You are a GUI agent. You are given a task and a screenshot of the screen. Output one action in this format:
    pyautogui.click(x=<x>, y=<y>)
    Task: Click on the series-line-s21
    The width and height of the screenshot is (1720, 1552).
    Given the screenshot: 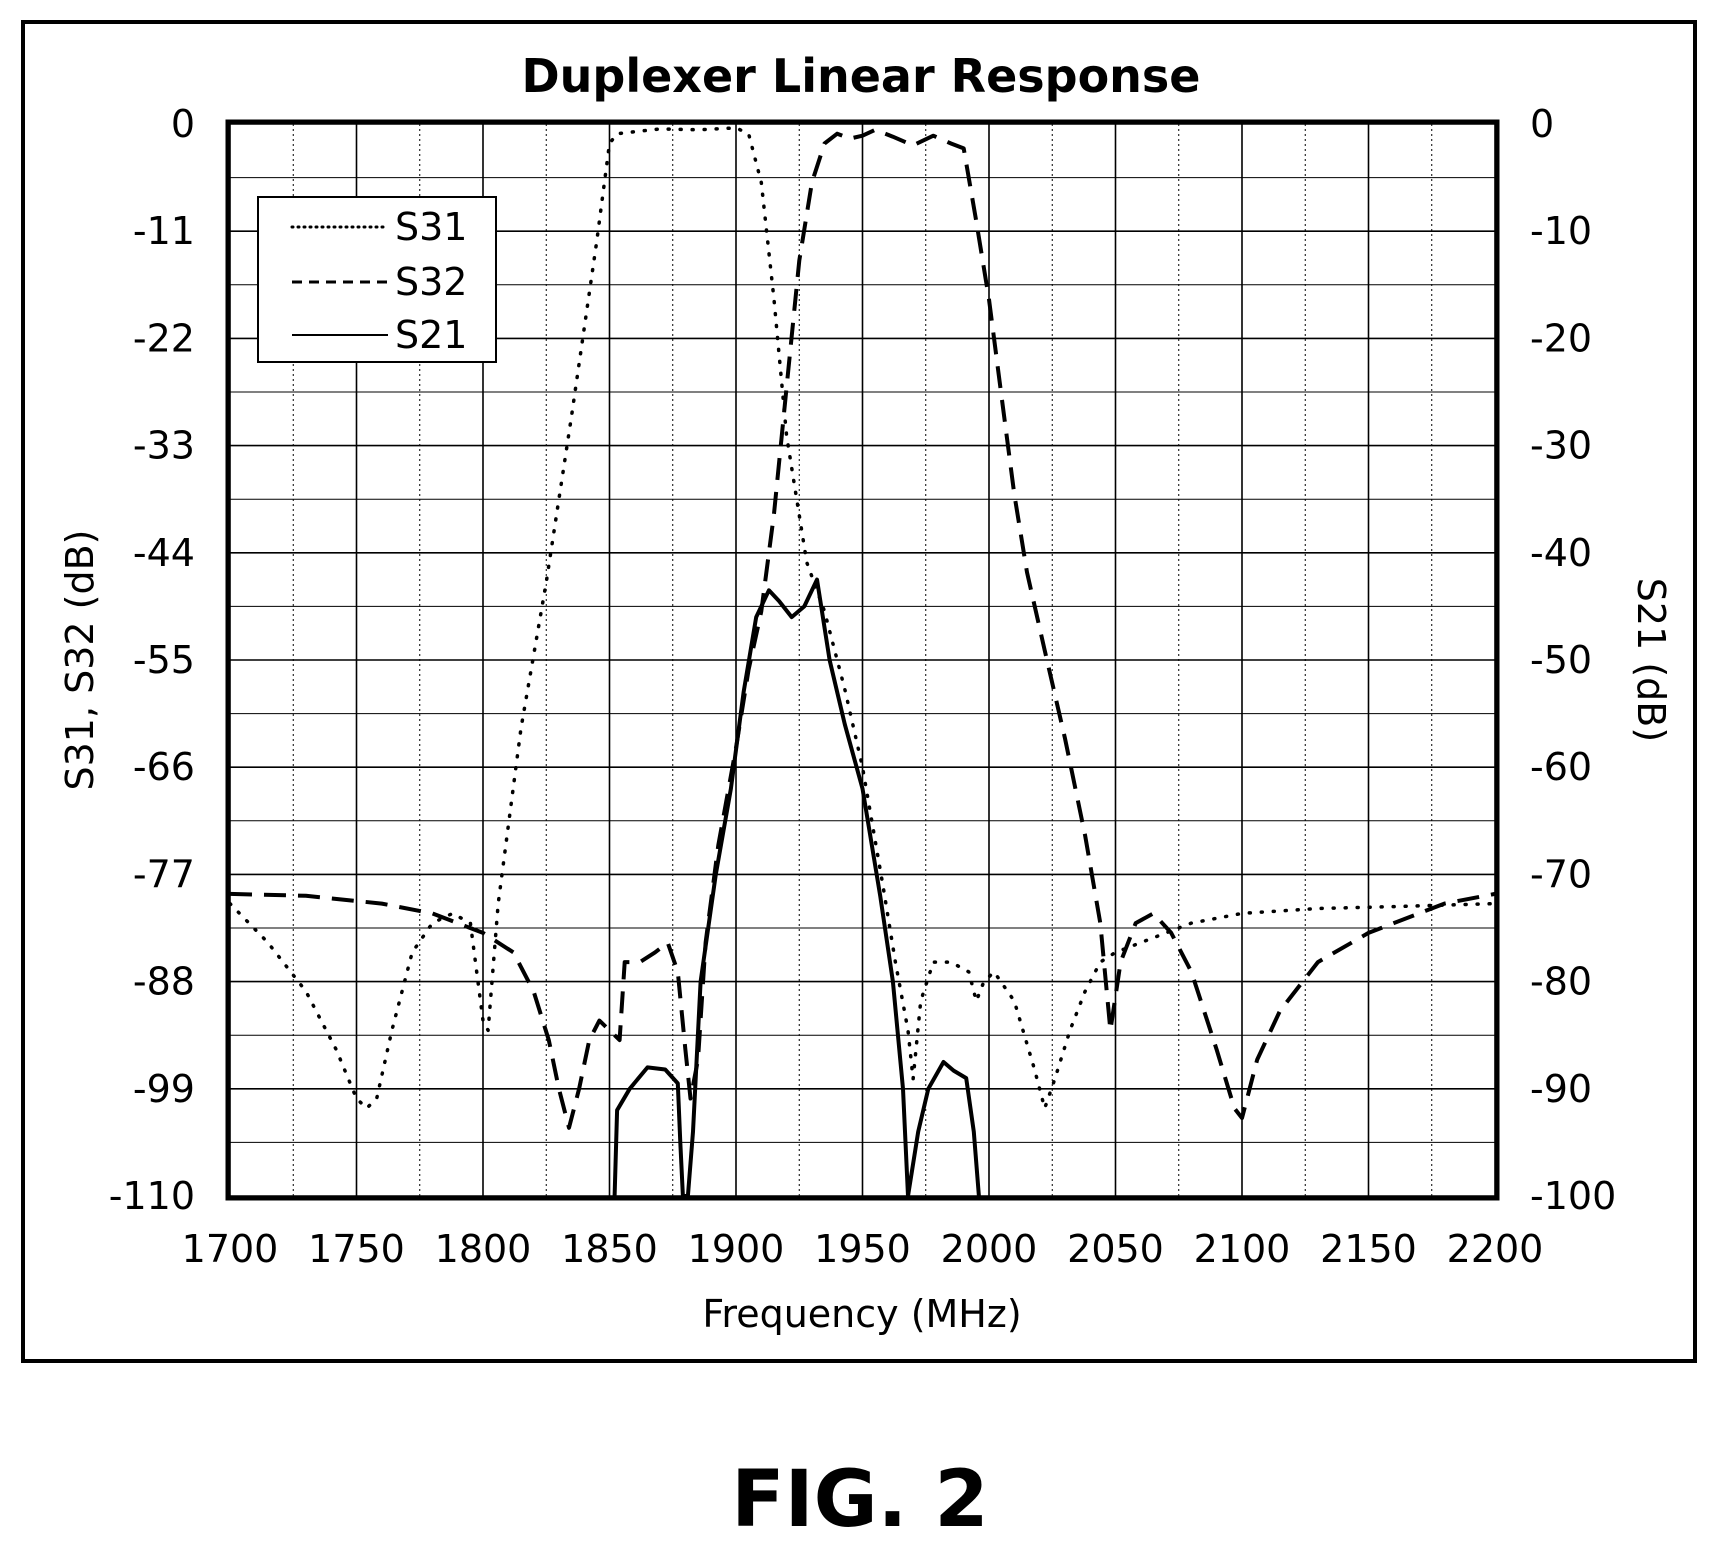 What is the action you would take?
    pyautogui.click(x=796, y=887)
    